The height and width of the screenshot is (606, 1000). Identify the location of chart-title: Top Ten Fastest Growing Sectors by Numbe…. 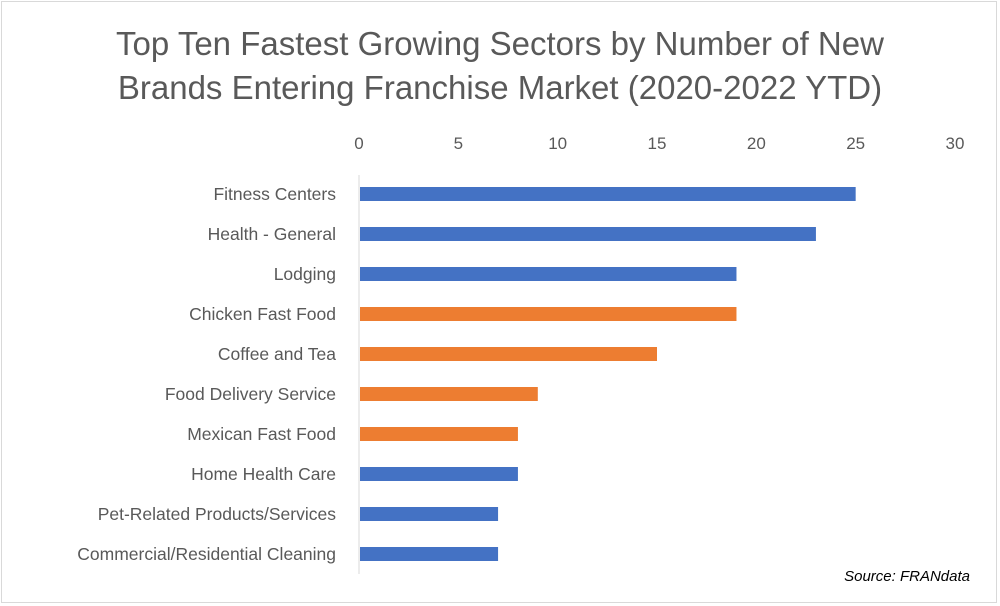
(500, 66).